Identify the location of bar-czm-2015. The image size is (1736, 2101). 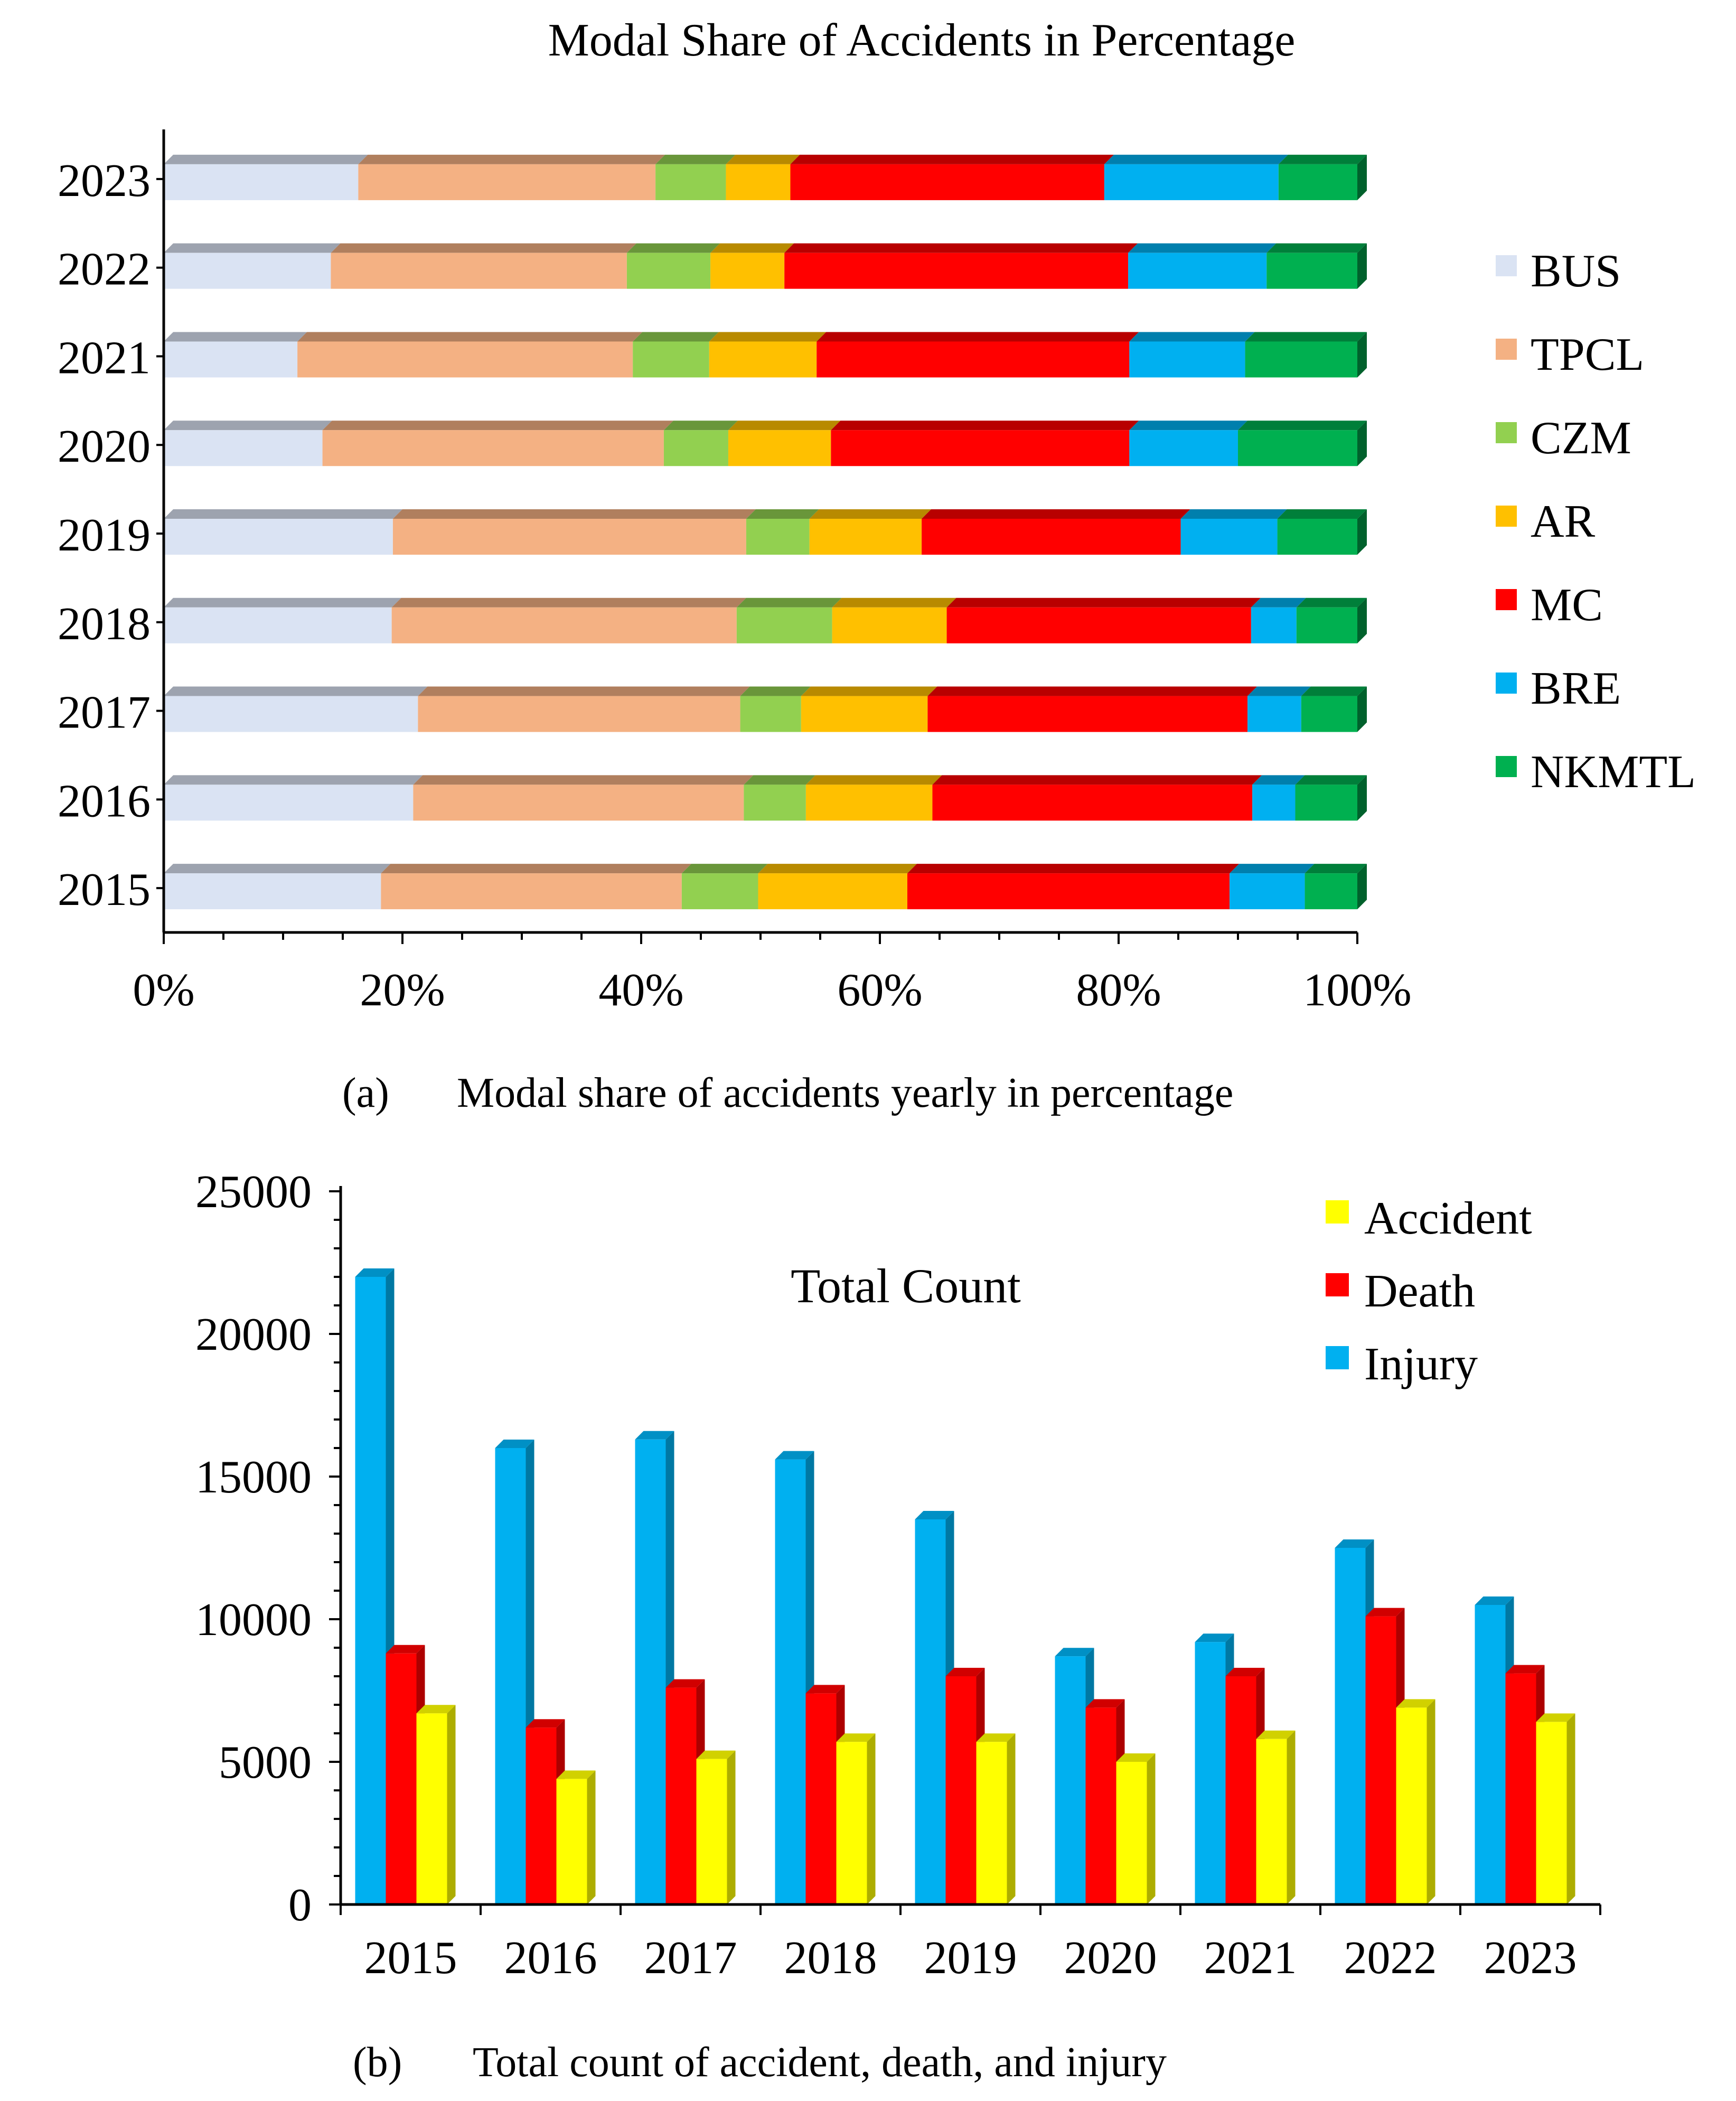
(724, 887).